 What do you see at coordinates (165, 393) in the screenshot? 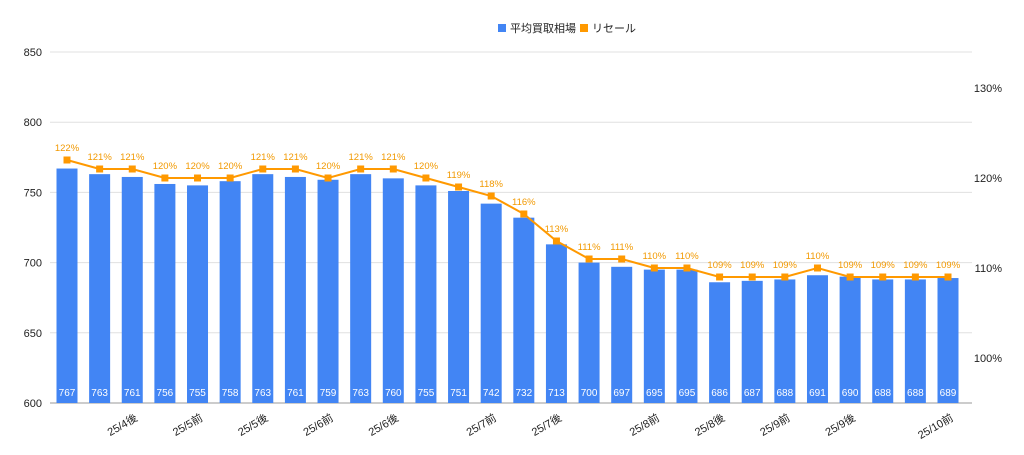
I see `bar-value-label: 756` at bounding box center [165, 393].